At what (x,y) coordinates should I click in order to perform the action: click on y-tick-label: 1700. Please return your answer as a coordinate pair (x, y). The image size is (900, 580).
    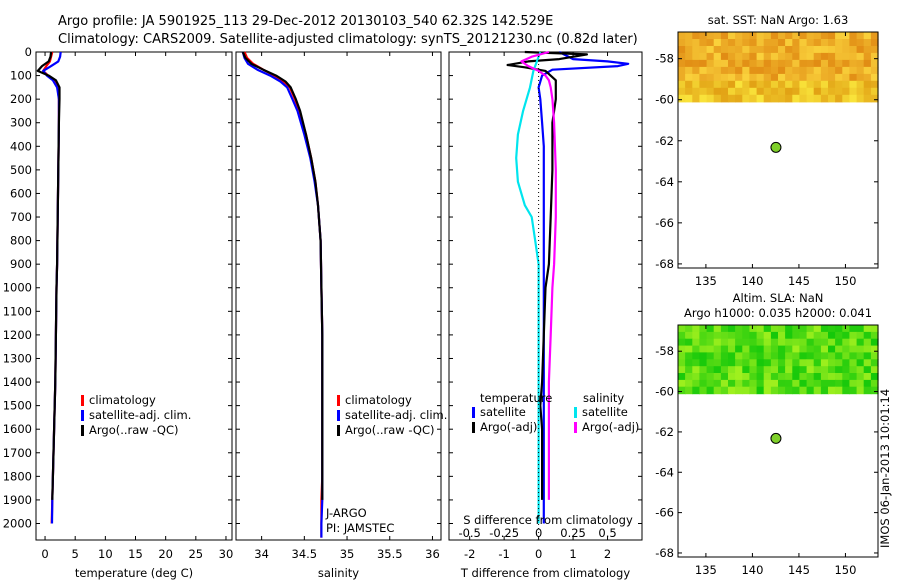
    Looking at the image, I should click on (17, 453).